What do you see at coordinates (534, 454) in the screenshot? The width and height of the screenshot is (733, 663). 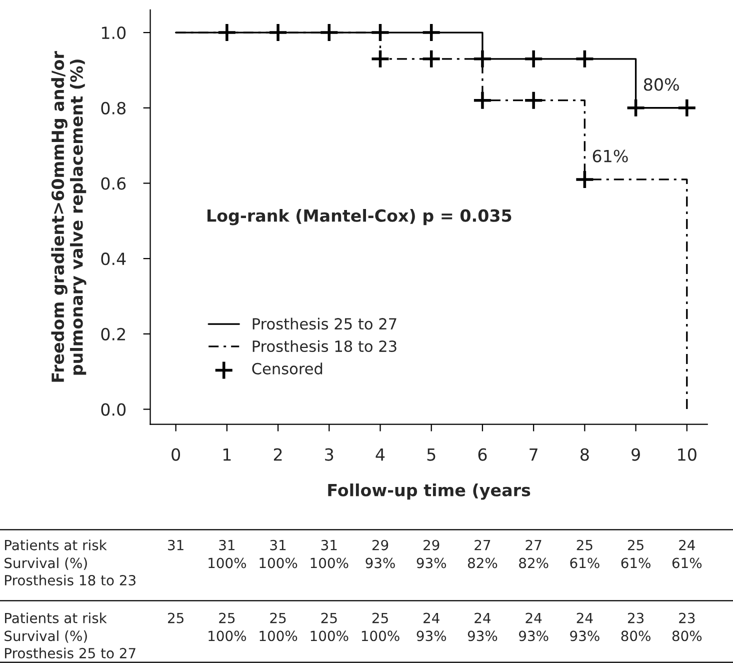 I see `x-tick-label: 7` at bounding box center [534, 454].